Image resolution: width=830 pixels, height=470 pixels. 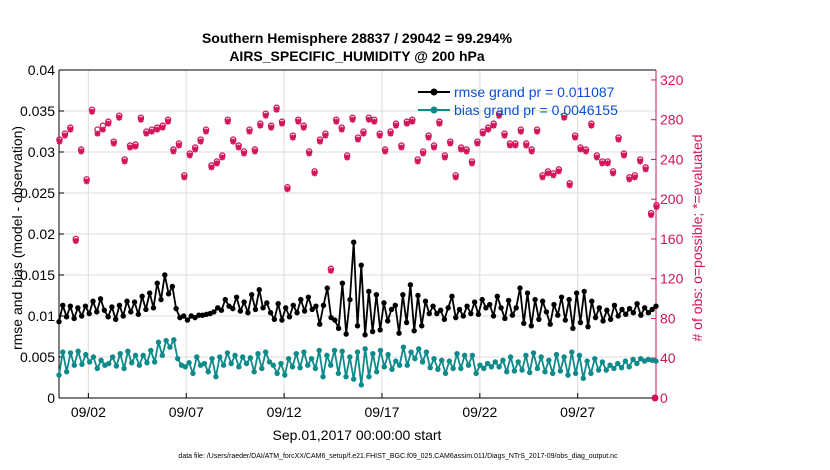 What do you see at coordinates (664, 398) in the screenshot?
I see `y-tick-label-right: 0` at bounding box center [664, 398].